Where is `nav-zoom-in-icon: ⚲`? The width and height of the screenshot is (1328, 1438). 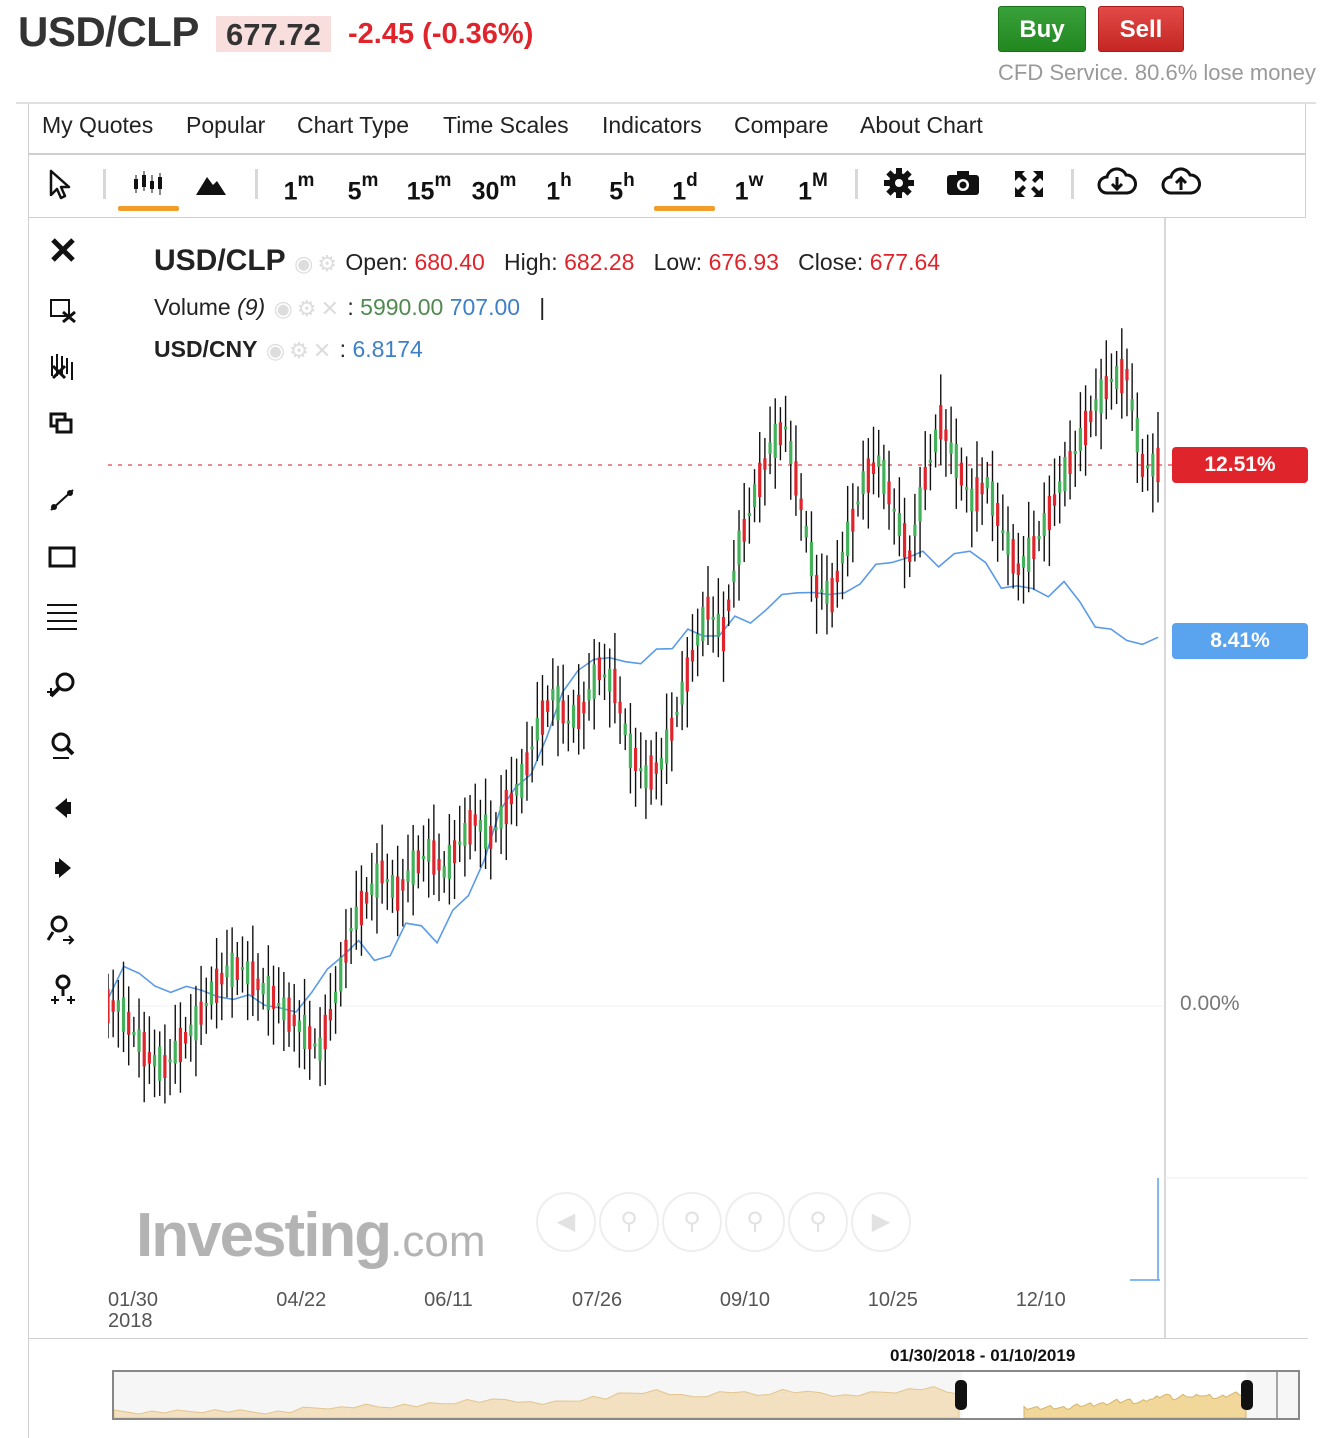
nav-zoom-in-icon: ⚲ is located at coordinates (629, 1222).